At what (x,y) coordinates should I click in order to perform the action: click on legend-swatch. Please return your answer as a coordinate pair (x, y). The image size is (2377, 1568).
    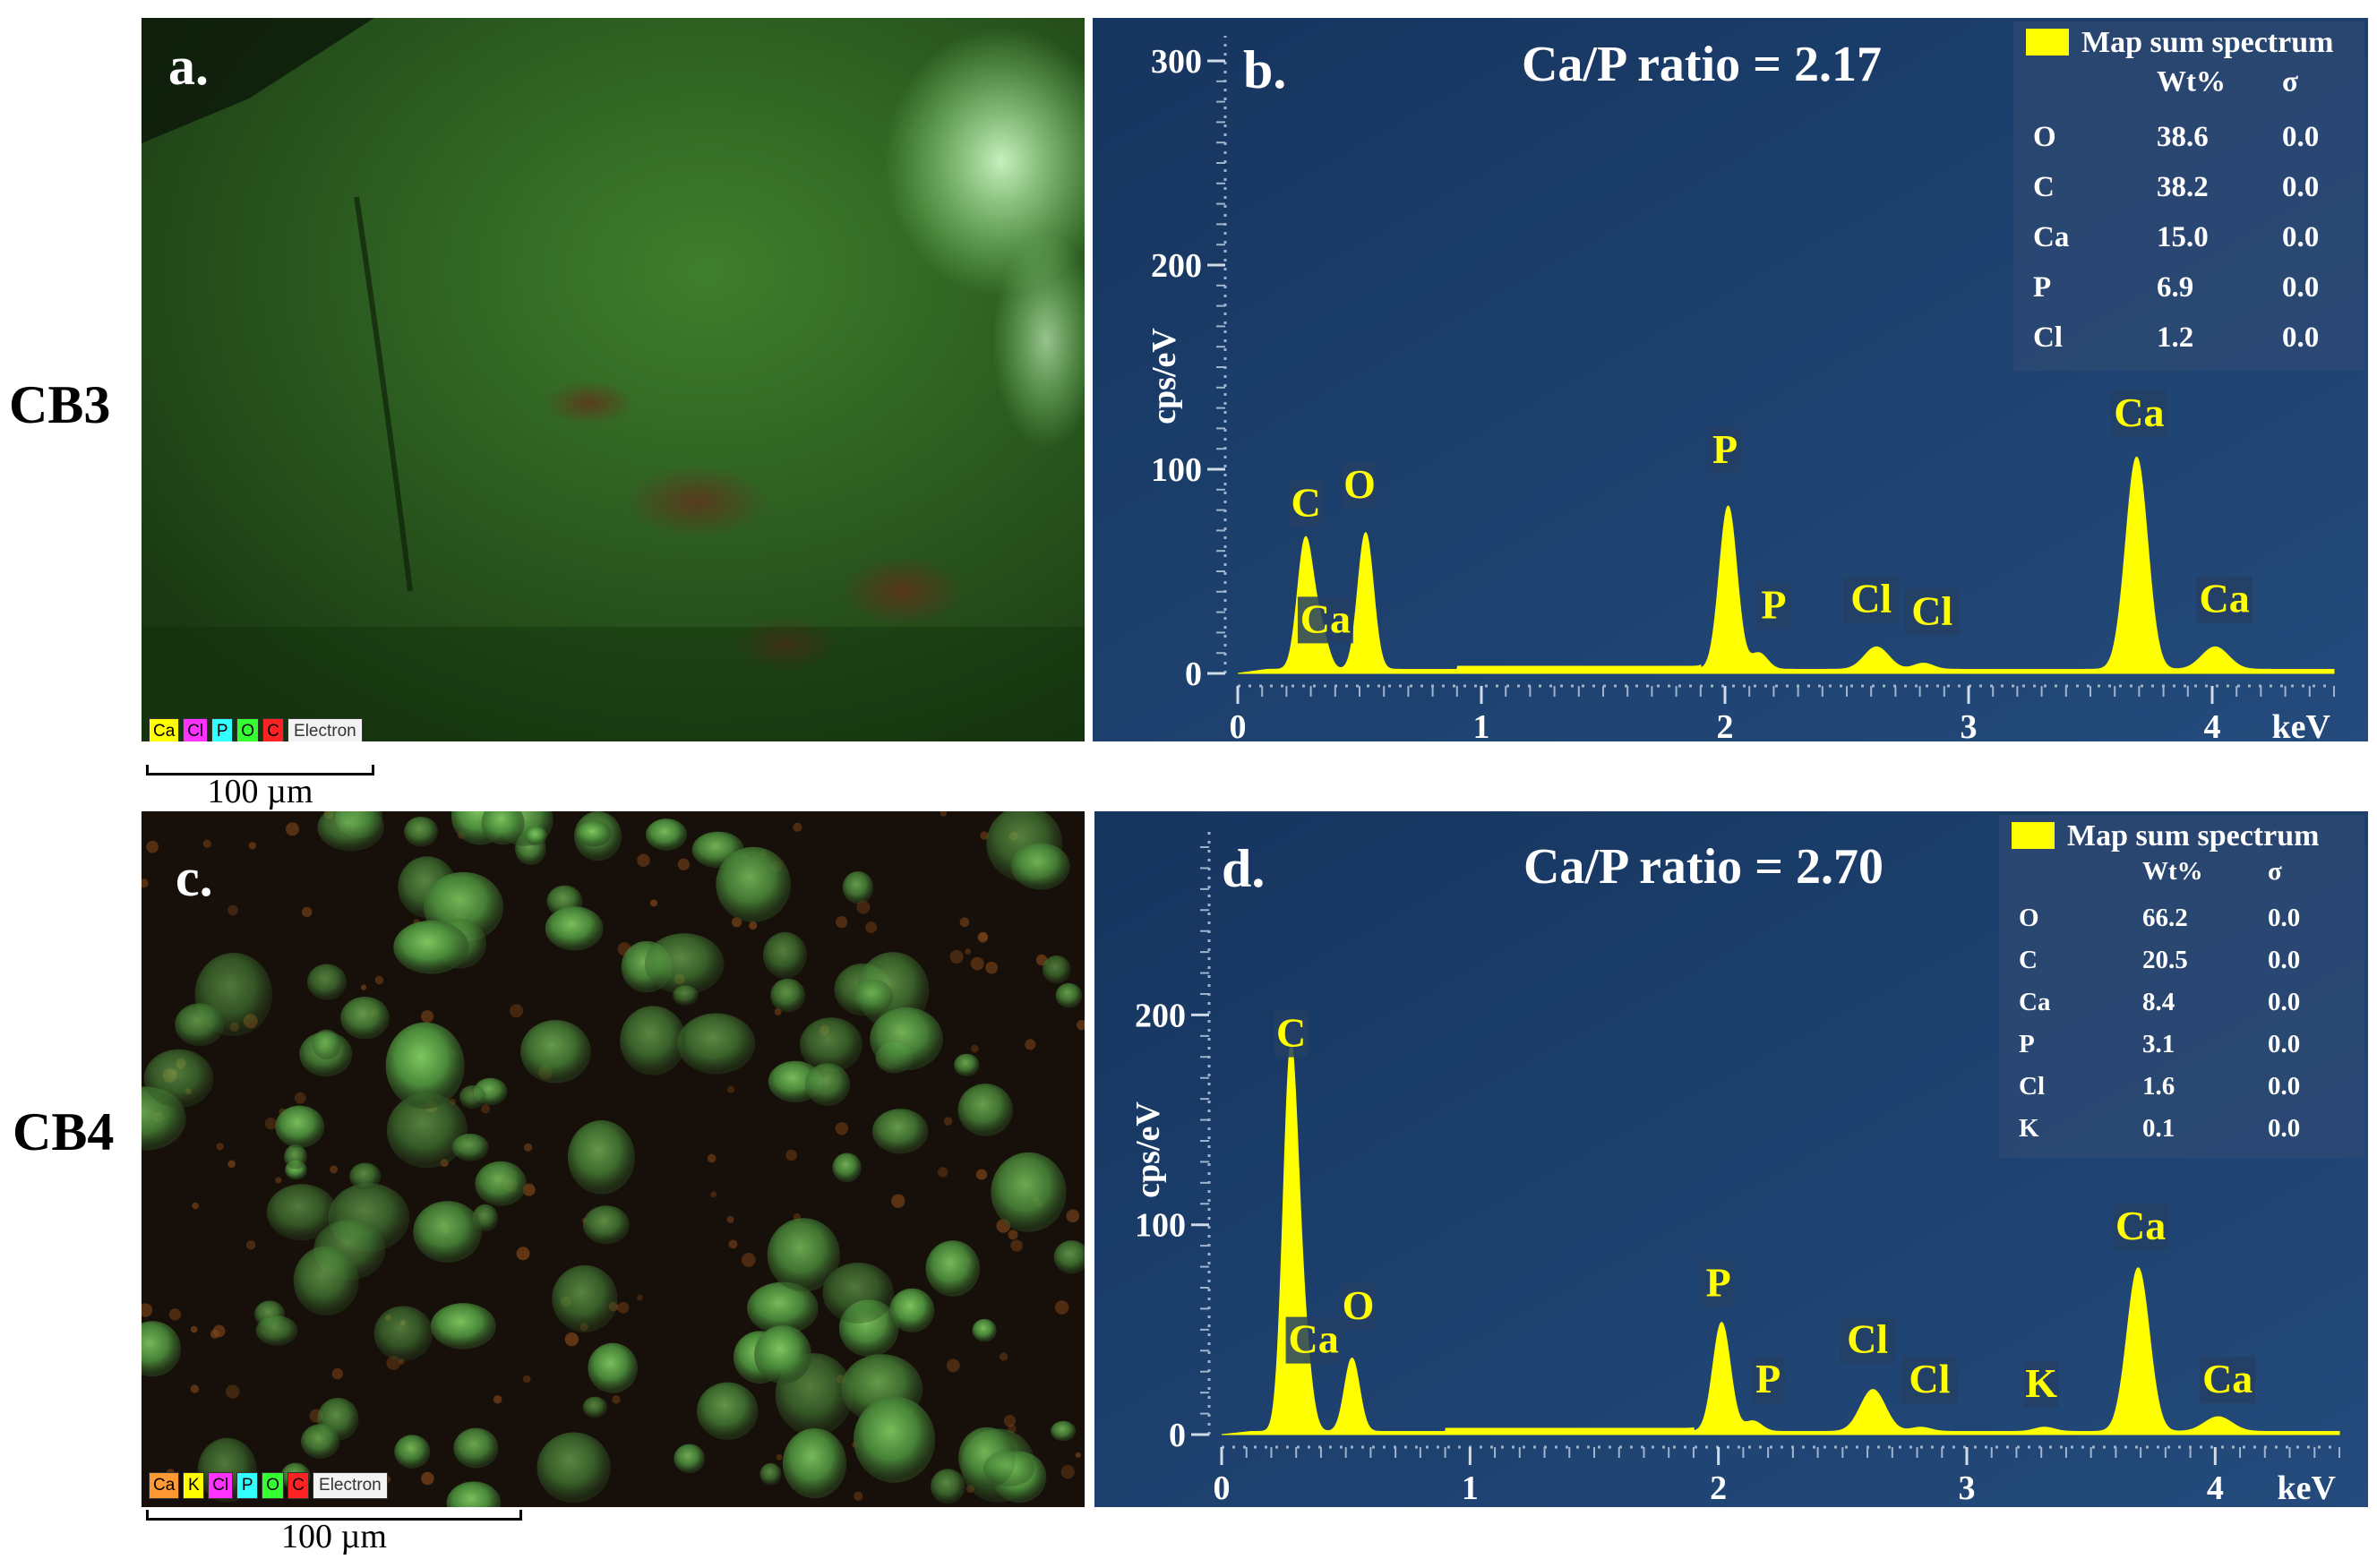
    Looking at the image, I should click on (2034, 835).